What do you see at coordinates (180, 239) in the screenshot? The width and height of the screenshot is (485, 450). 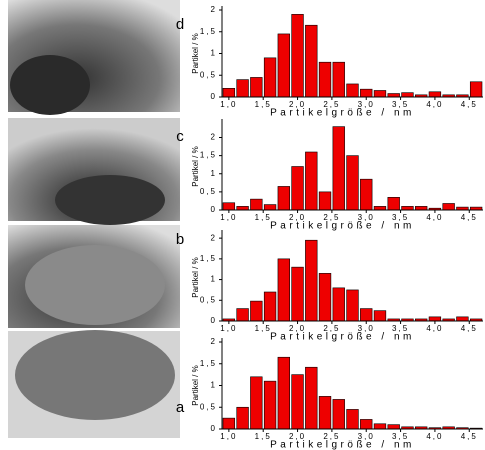 I see `panel-label: b` at bounding box center [180, 239].